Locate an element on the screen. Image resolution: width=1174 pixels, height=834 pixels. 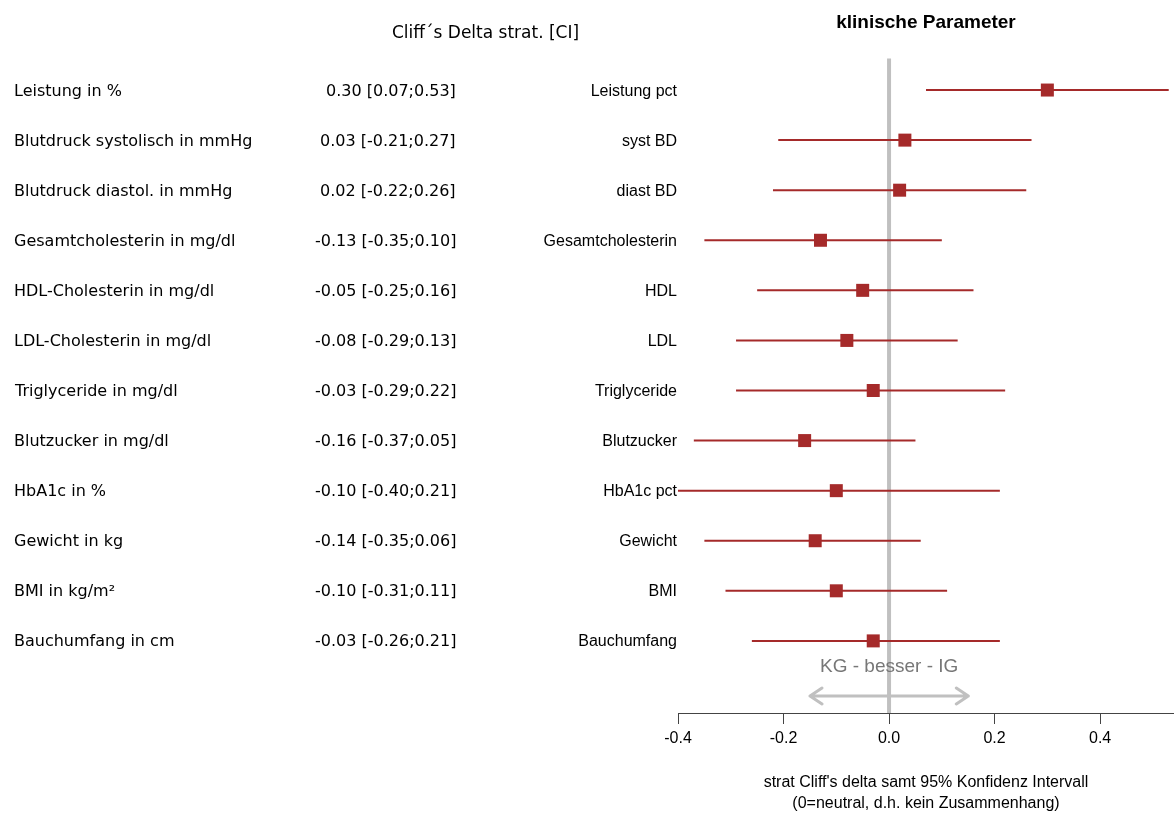
y-tick-label: Leistung pct is located at coordinates (634, 90).